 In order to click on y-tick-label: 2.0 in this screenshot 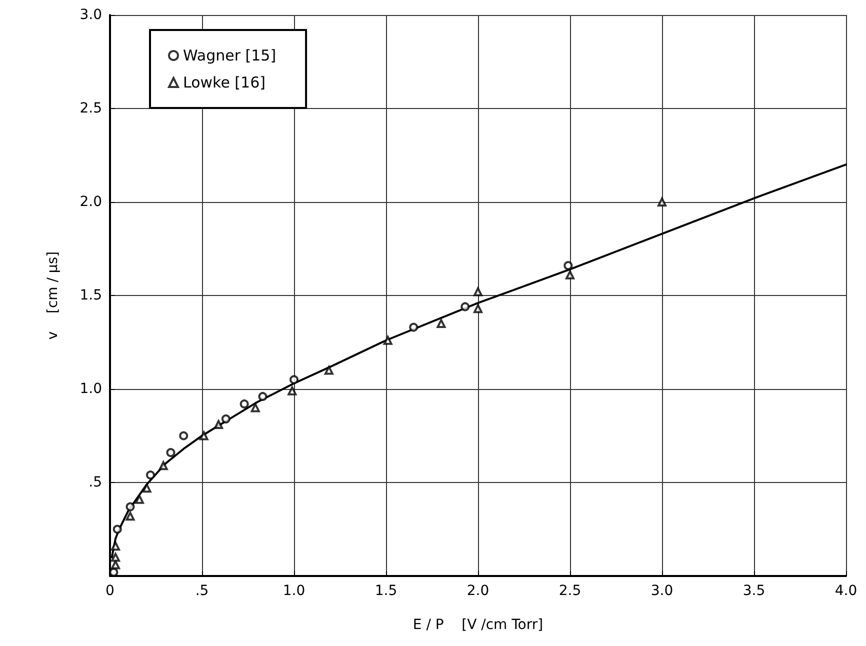, I will do `click(91, 202)`.